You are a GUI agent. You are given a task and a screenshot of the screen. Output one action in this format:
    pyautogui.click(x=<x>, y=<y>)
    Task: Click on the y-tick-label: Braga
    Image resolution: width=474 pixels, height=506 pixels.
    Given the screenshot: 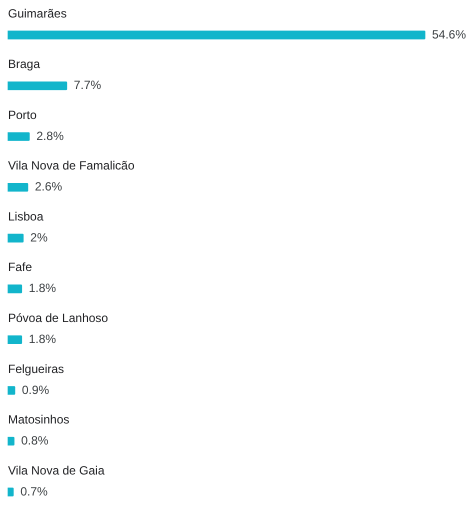 What is the action you would take?
    pyautogui.click(x=24, y=64)
    